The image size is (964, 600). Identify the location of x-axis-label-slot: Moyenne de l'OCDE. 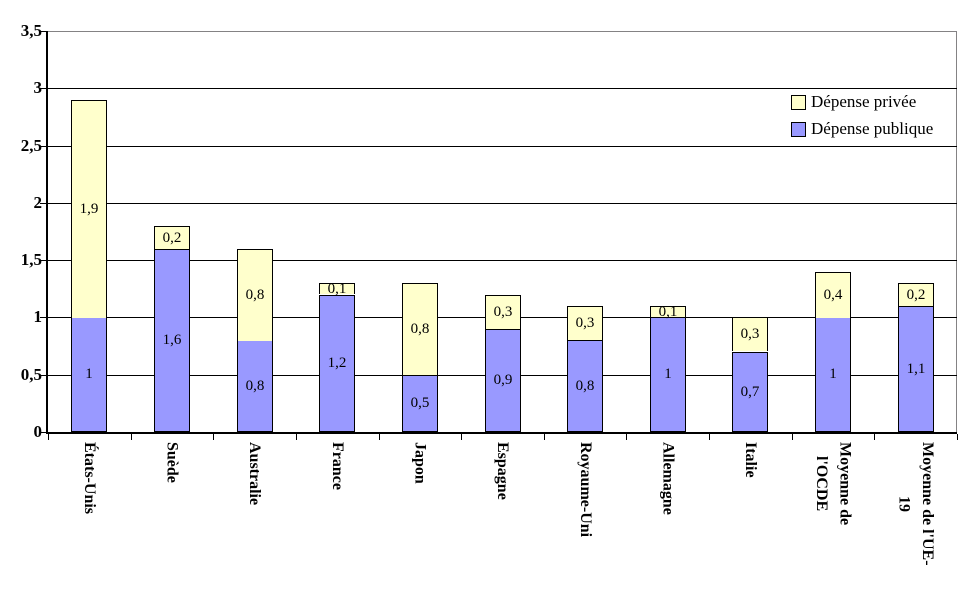
(833, 519).